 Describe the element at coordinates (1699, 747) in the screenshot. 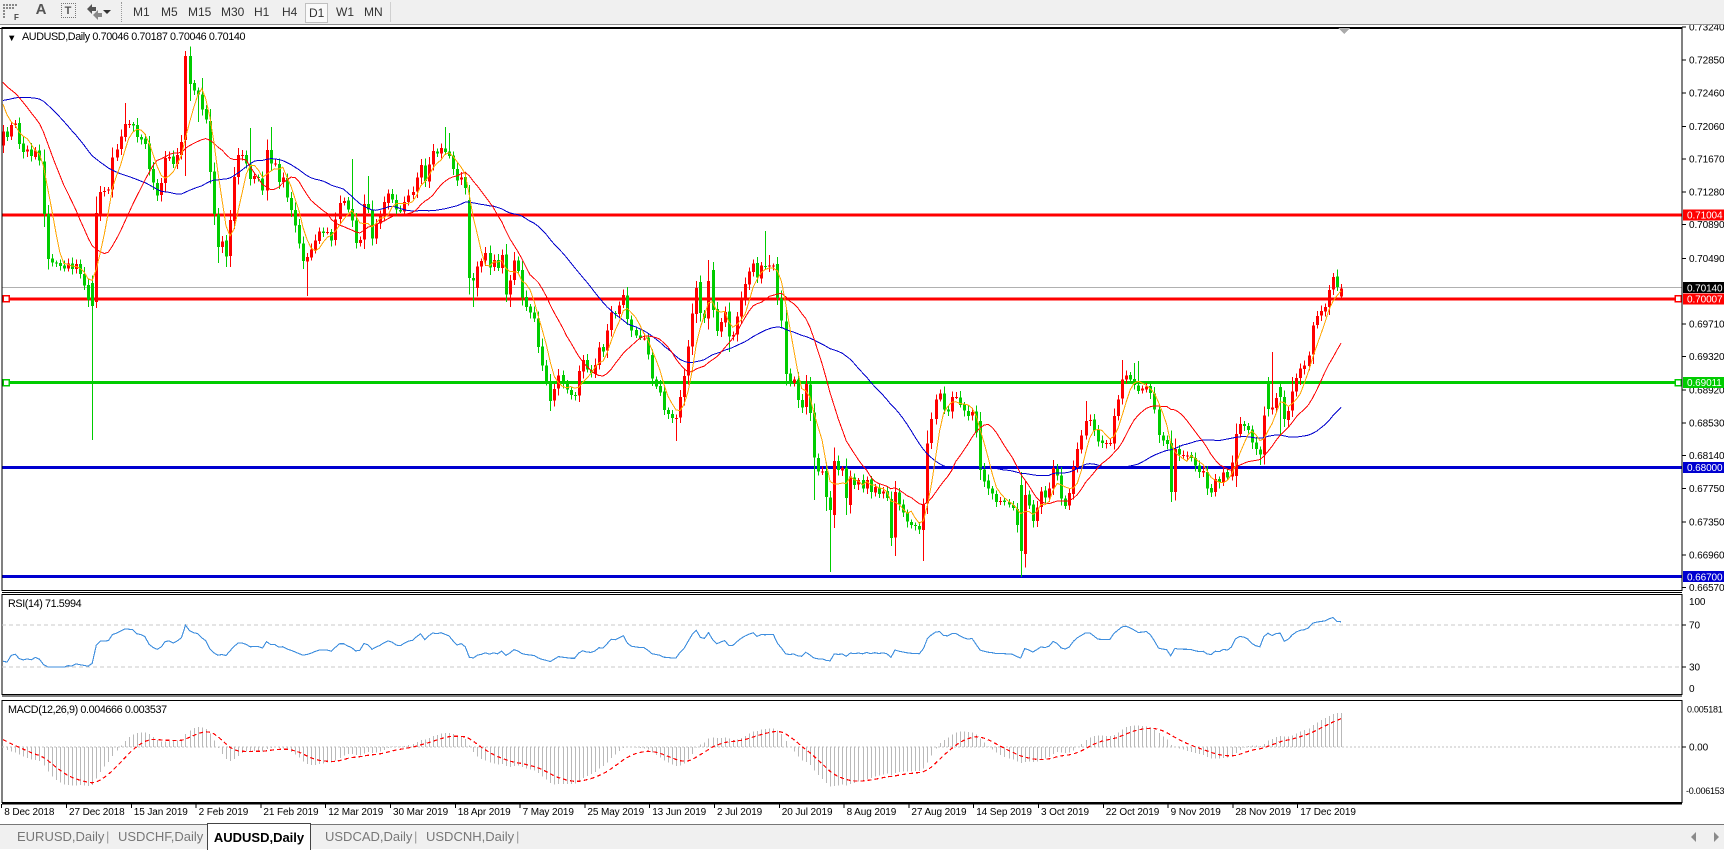

I see `svg-text: 0.00` at that location.